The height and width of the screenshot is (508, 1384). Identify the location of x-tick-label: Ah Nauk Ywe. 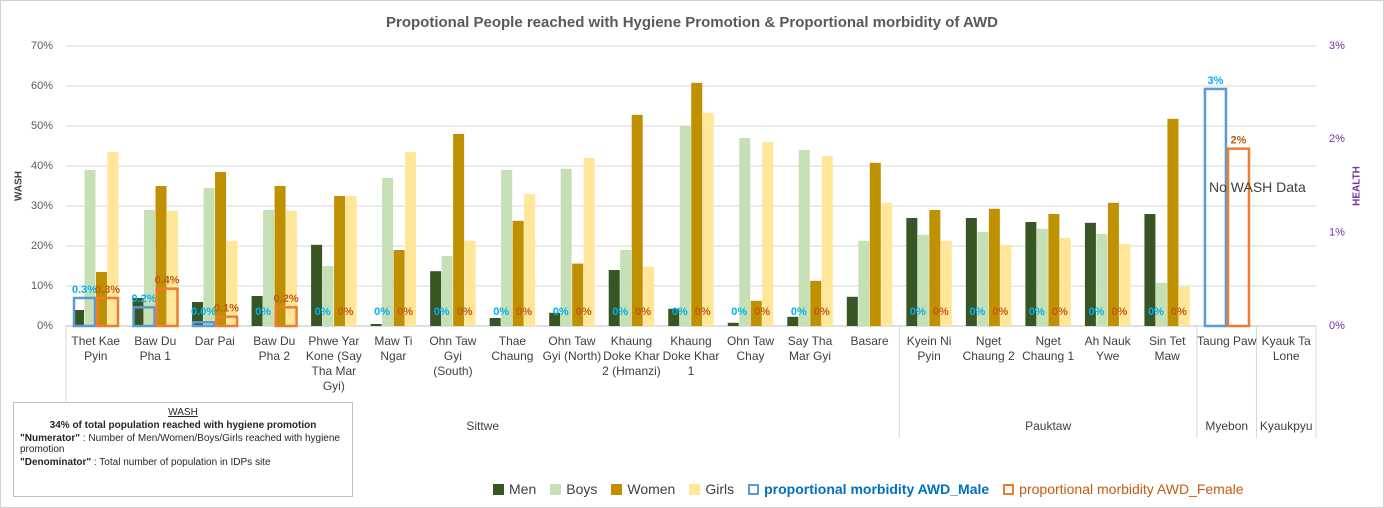
(1107, 348).